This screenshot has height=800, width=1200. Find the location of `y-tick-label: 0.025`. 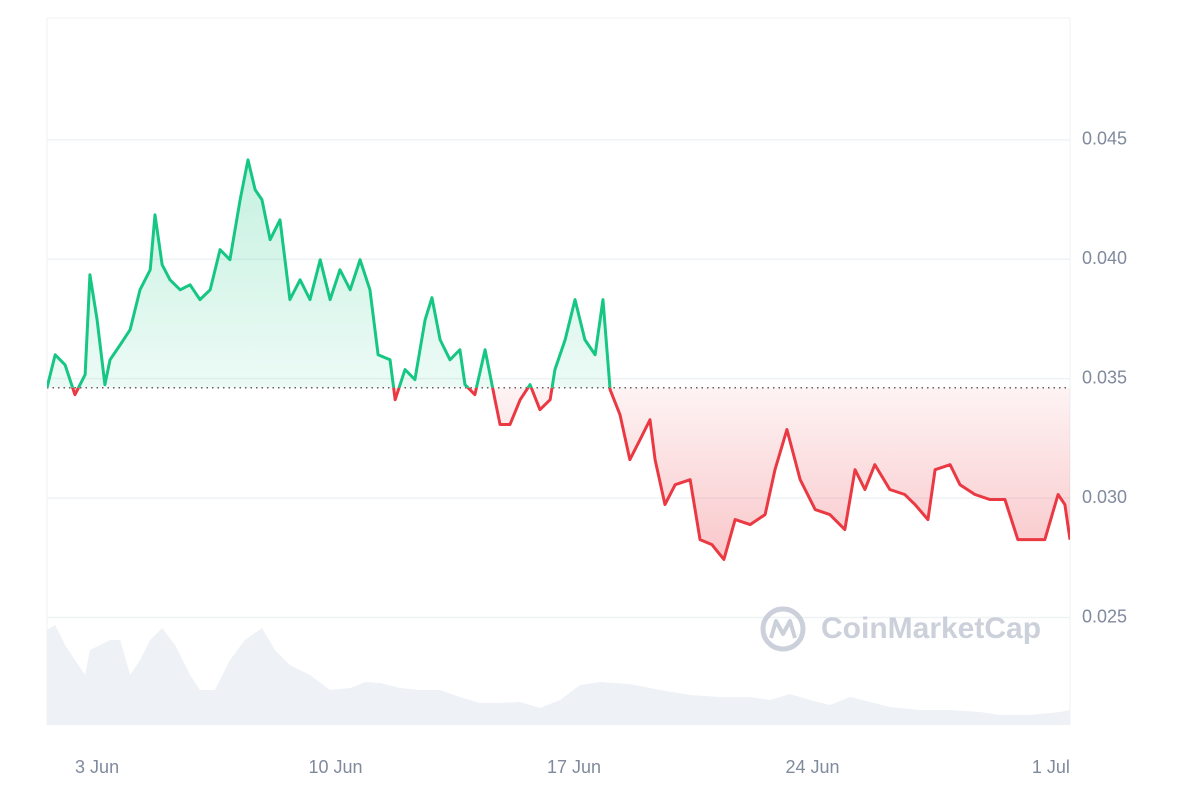

y-tick-label: 0.025 is located at coordinates (1104, 616).